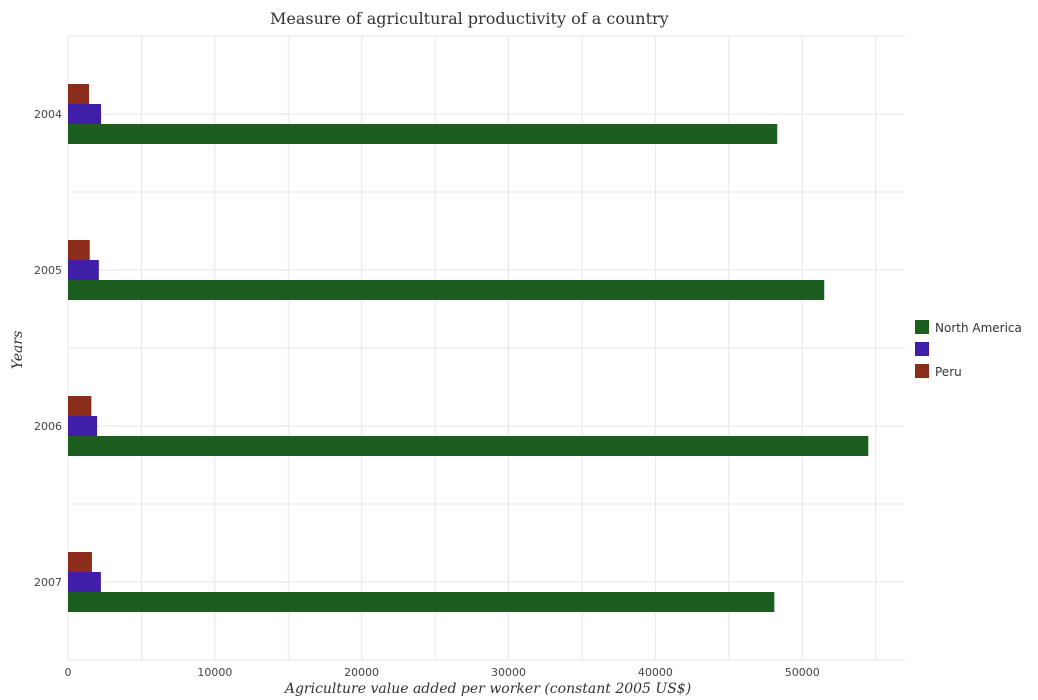 Image resolution: width=1038 pixels, height=700 pixels. What do you see at coordinates (48, 348) in the screenshot?
I see `y-tick-labels: 2004 2005 2006 2007` at bounding box center [48, 348].